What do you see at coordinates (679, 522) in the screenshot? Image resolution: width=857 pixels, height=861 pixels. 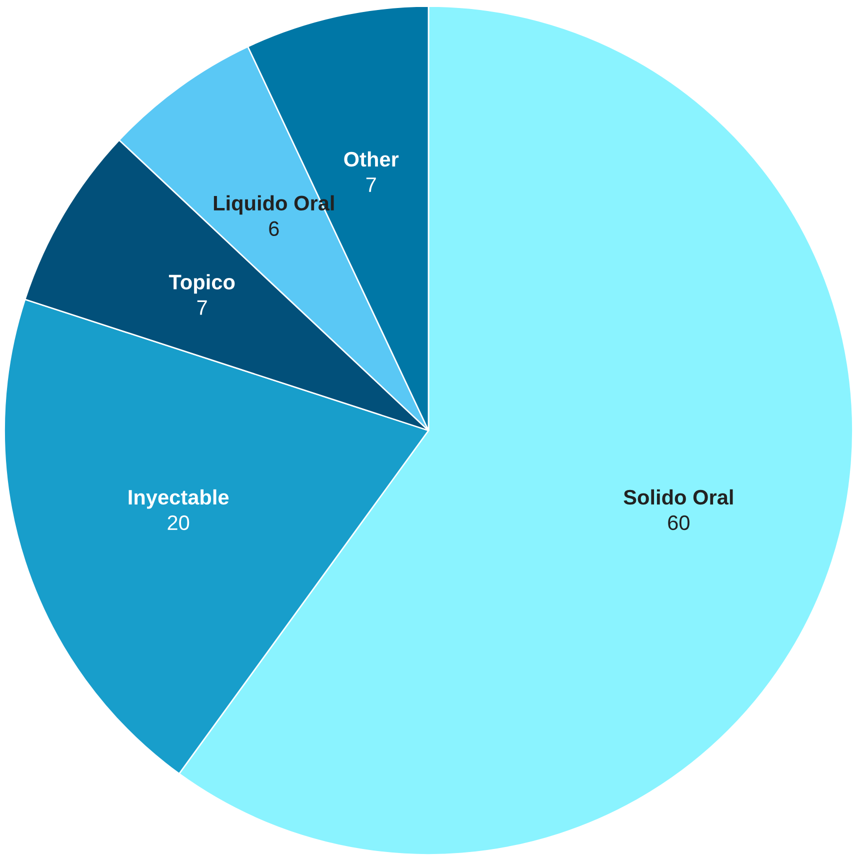 I see `data-label: 60` at bounding box center [679, 522].